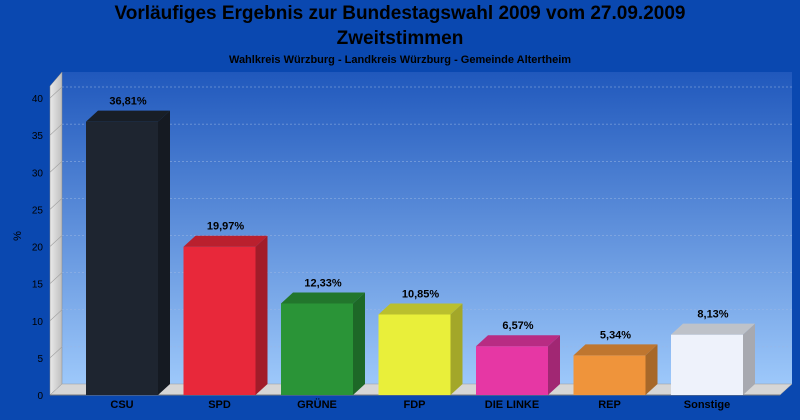  I want to click on bar-fdp, so click(420, 349).